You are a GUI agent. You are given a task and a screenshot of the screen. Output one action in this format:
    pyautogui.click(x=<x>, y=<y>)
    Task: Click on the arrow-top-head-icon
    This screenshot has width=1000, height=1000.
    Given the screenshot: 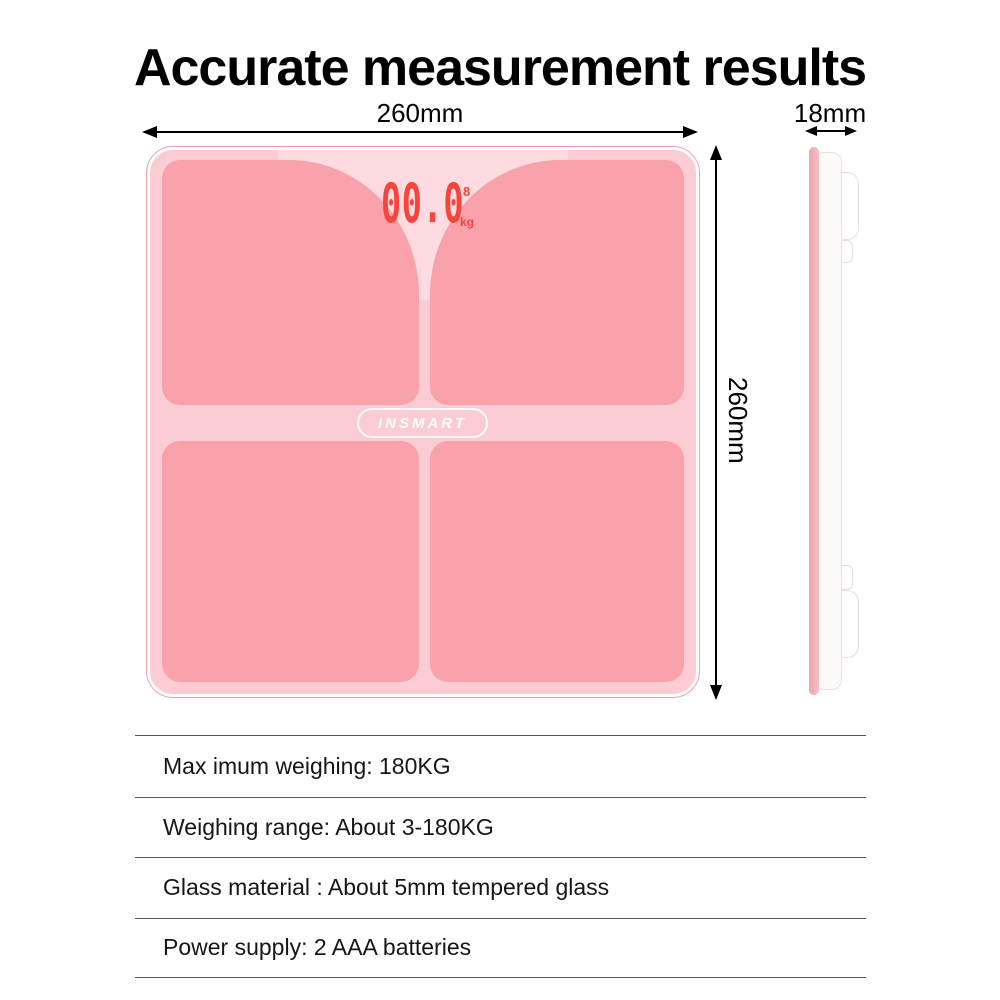 What is the action you would take?
    pyautogui.click(x=716, y=152)
    